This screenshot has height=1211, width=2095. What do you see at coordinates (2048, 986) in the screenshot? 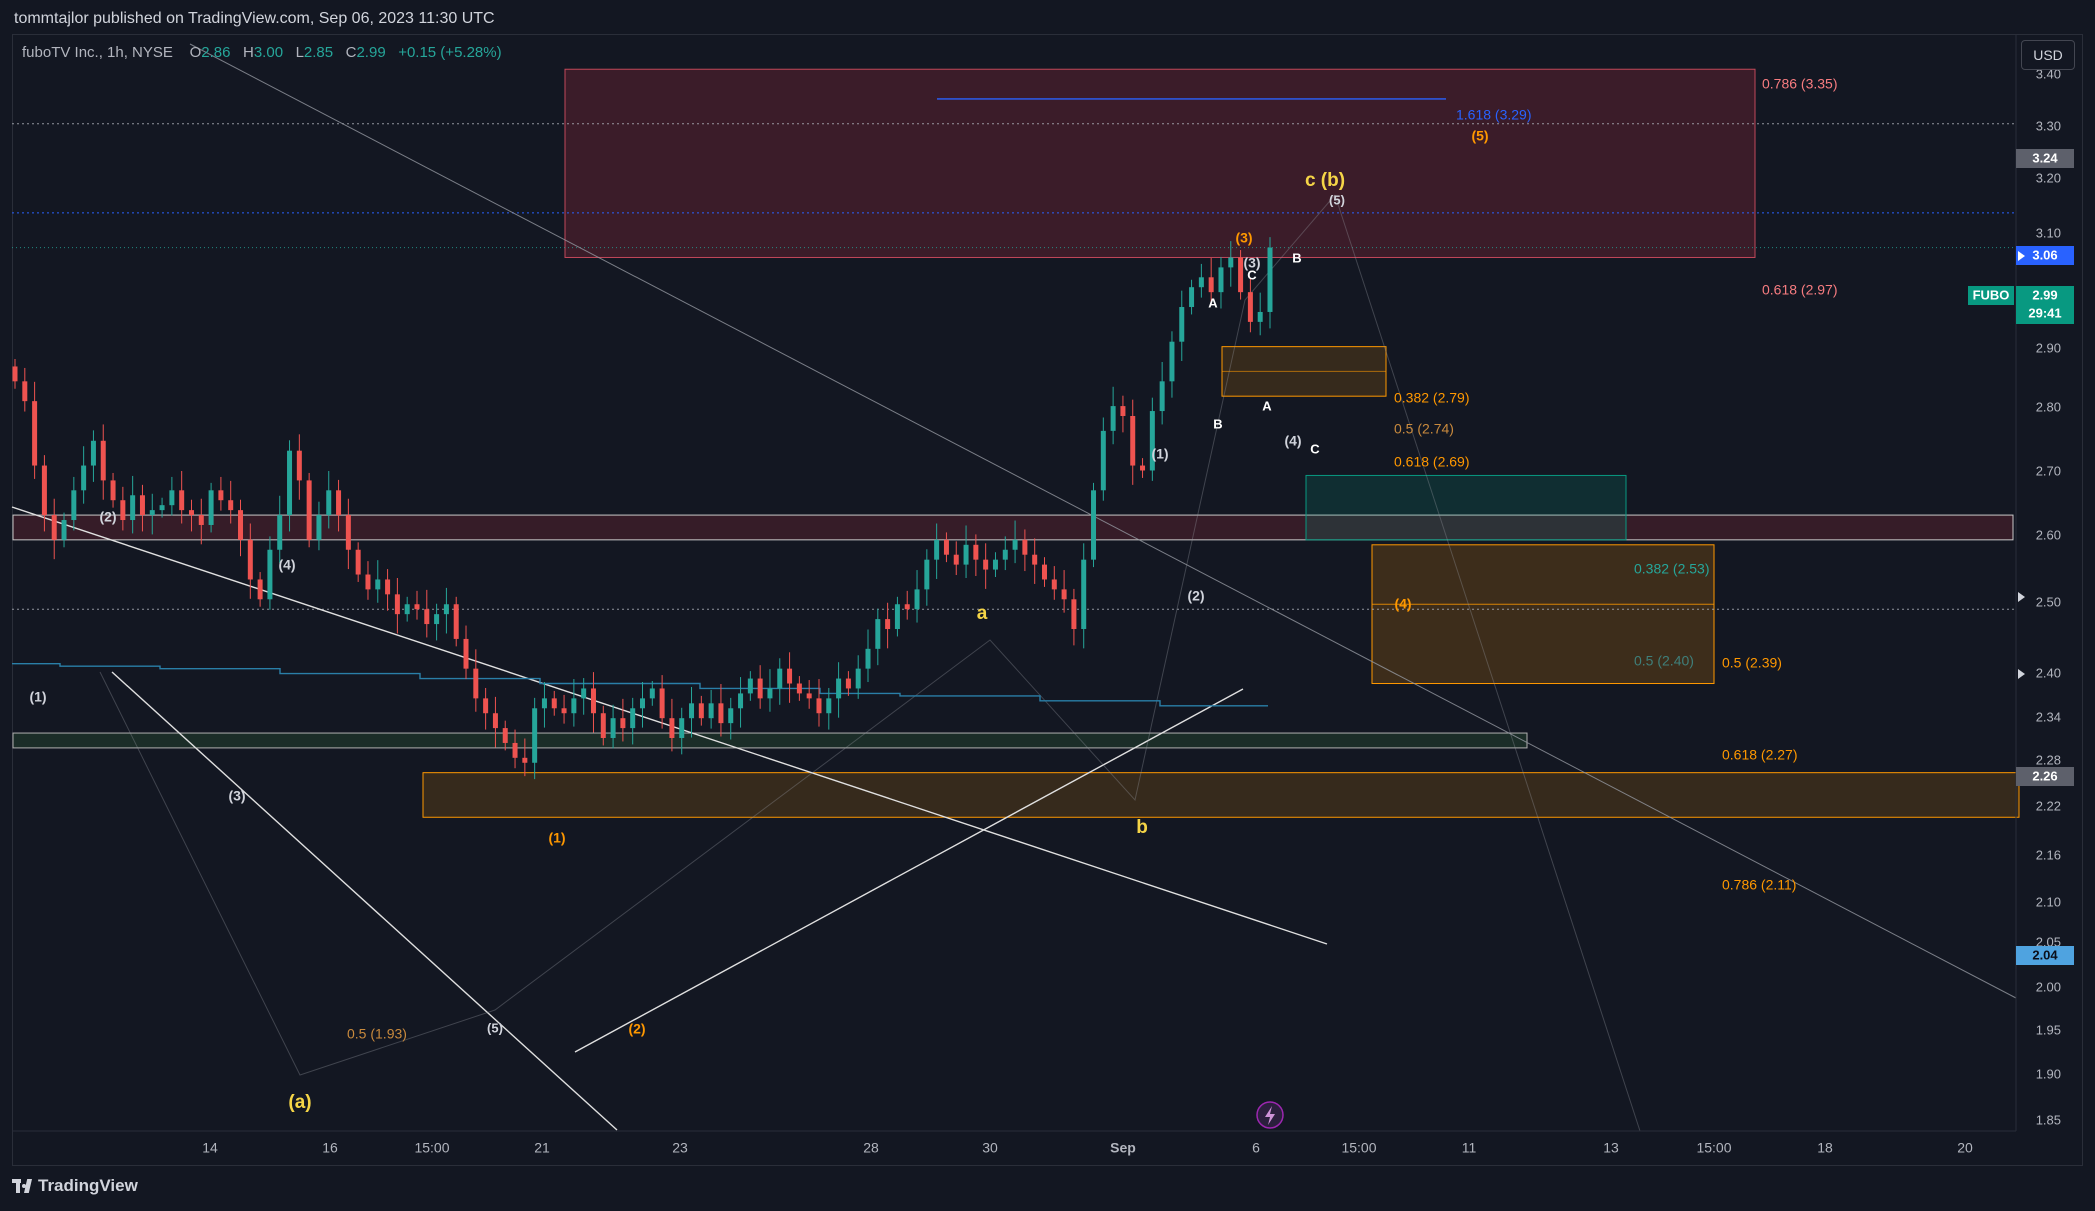
I see `y-axis-tick: 2.00` at bounding box center [2048, 986].